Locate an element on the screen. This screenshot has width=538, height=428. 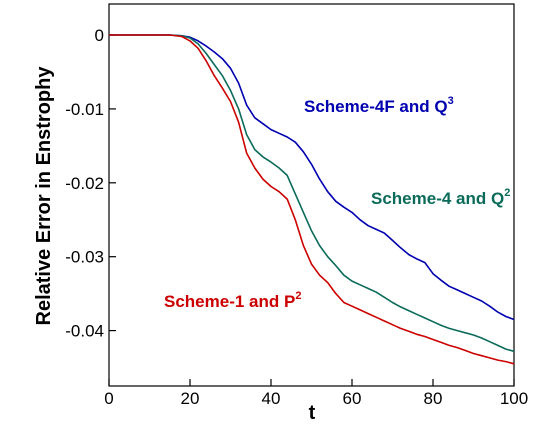
label-scheme-1-text: Scheme-1 and P is located at coordinates (229, 301).